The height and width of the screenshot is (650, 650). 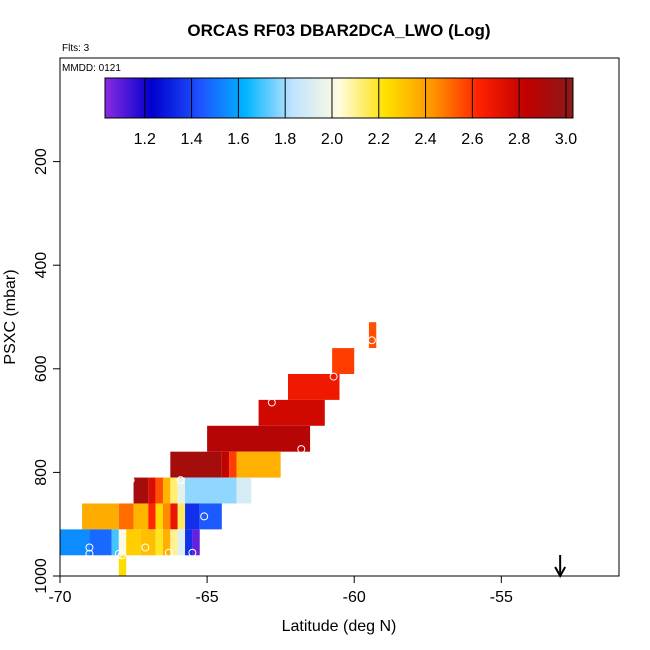 What do you see at coordinates (332, 139) in the screenshot?
I see `colorbar-tick-label: 2.0` at bounding box center [332, 139].